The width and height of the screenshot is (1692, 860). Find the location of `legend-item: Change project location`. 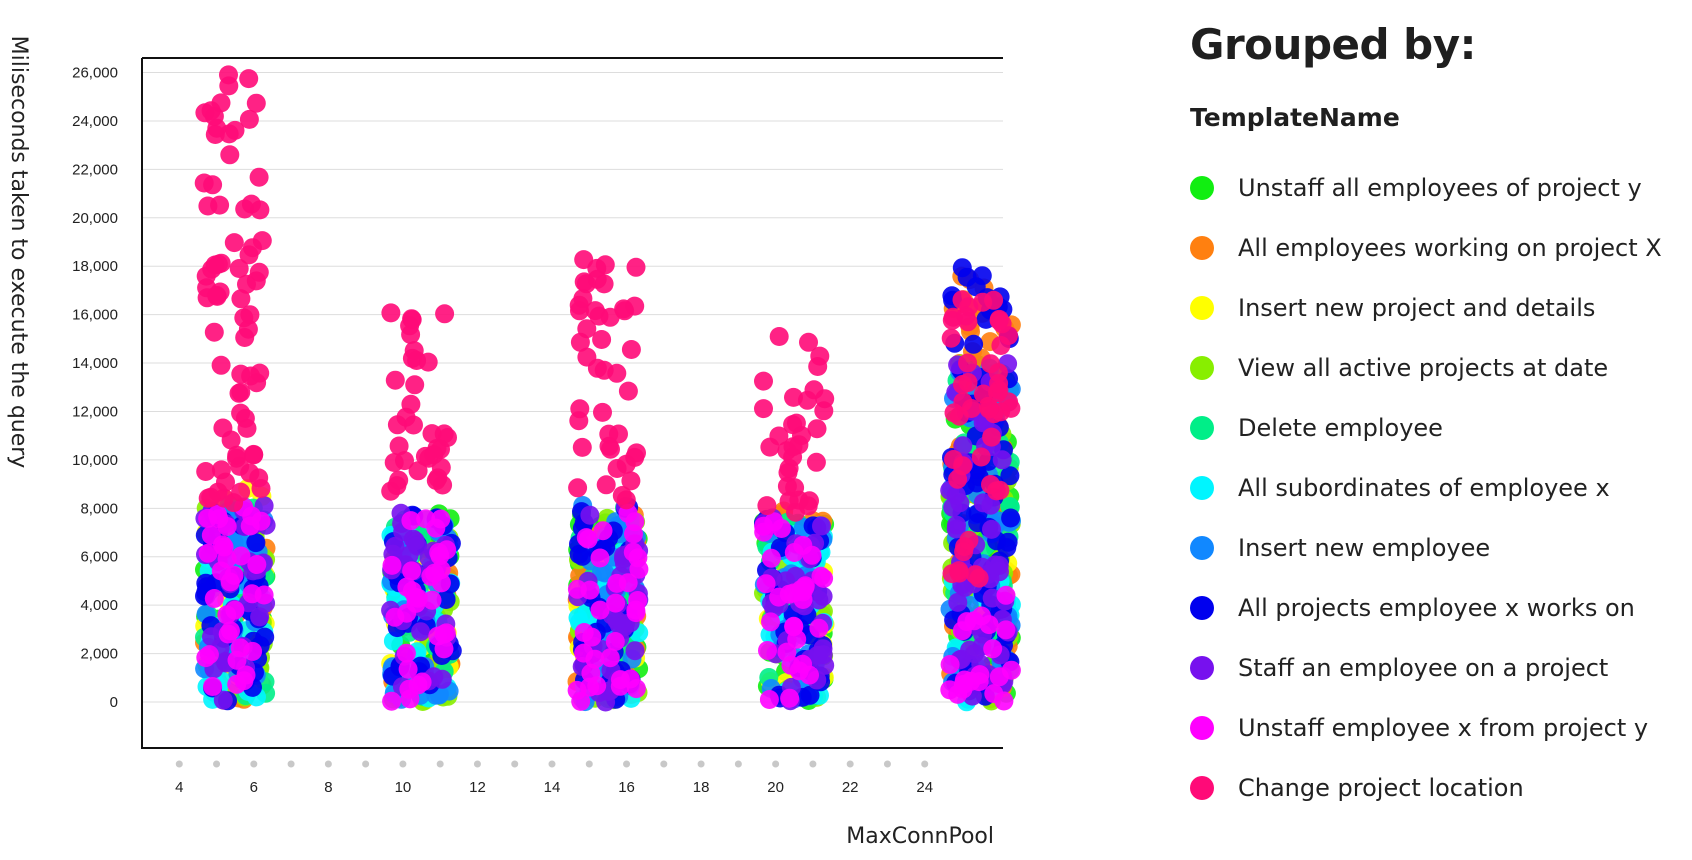

legend-item: Change project location is located at coordinates (1435, 788).